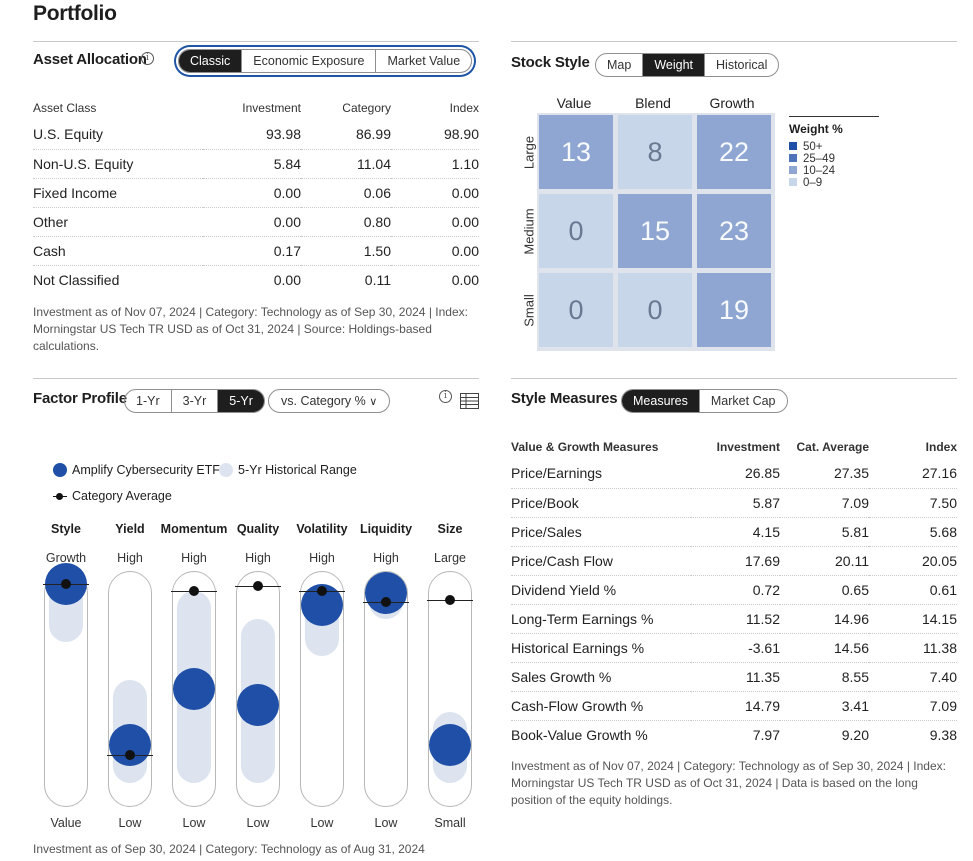  What do you see at coordinates (601, 503) in the screenshot?
I see `table-cell-label: Price/Book` at bounding box center [601, 503].